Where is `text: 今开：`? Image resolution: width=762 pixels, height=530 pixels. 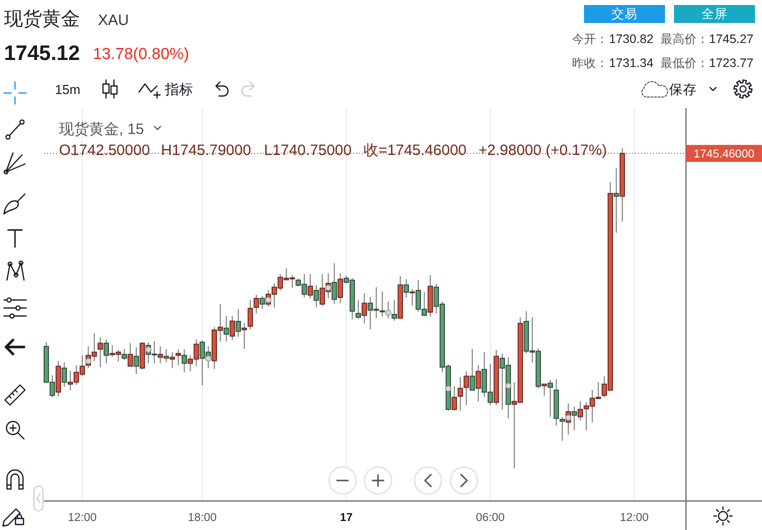
text: 今开： is located at coordinates (590, 39).